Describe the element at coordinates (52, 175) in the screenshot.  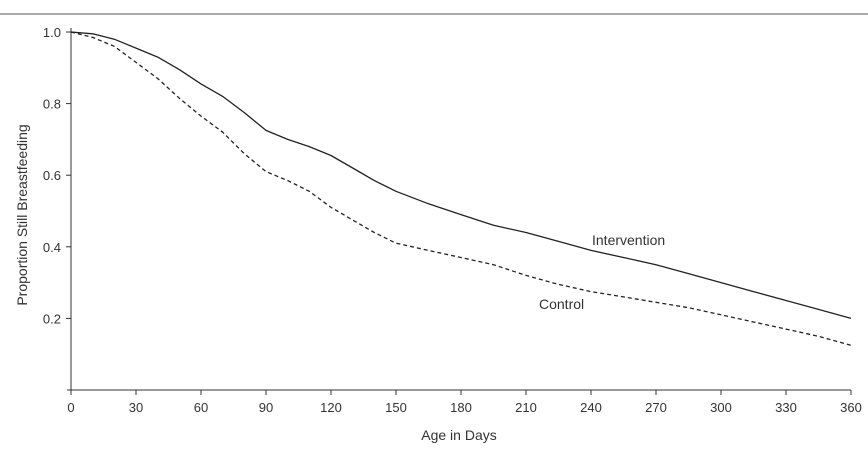
I see `y-tick-label: 0.6` at that location.